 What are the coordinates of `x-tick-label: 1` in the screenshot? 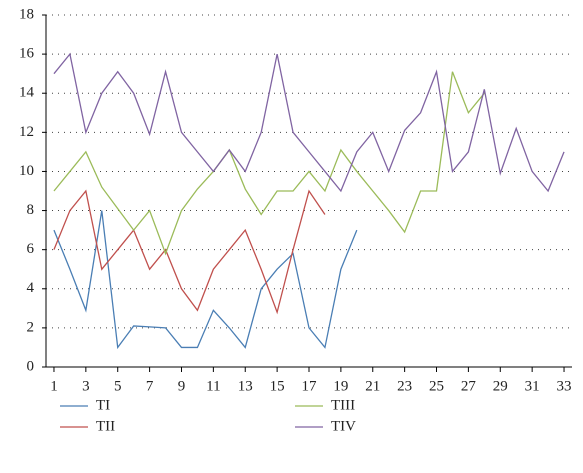 It's located at (54, 386).